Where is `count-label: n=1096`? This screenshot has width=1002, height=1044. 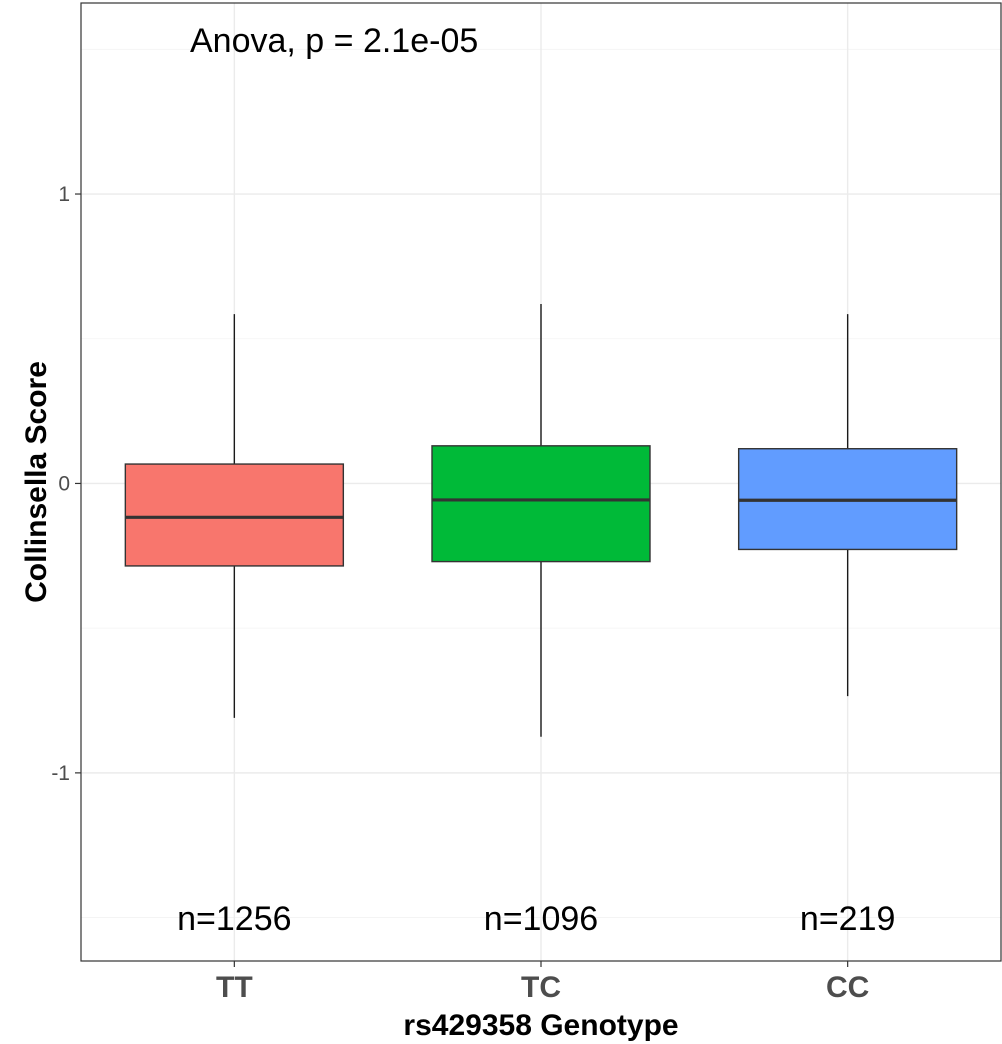 count-label: n=1096 is located at coordinates (541, 919).